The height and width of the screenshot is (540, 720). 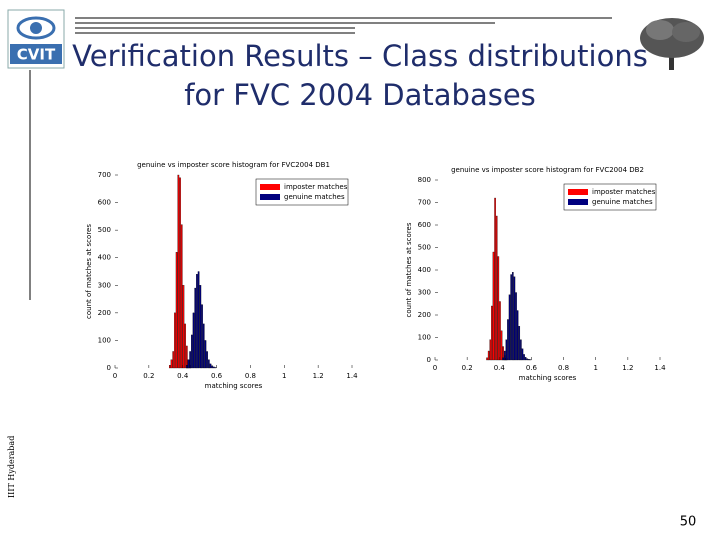 I want to click on logo: CVIT, so click(x=36, y=39).